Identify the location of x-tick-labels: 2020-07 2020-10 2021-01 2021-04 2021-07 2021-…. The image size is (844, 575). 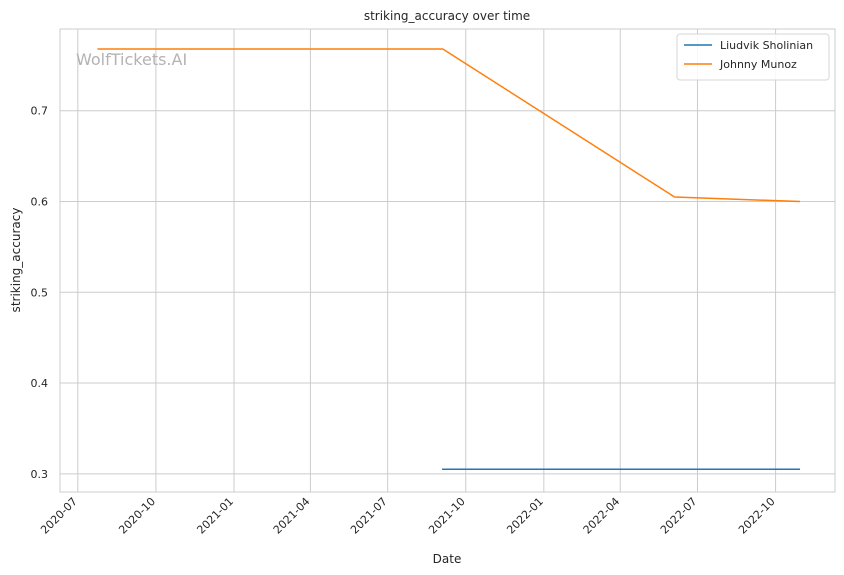
(407, 516).